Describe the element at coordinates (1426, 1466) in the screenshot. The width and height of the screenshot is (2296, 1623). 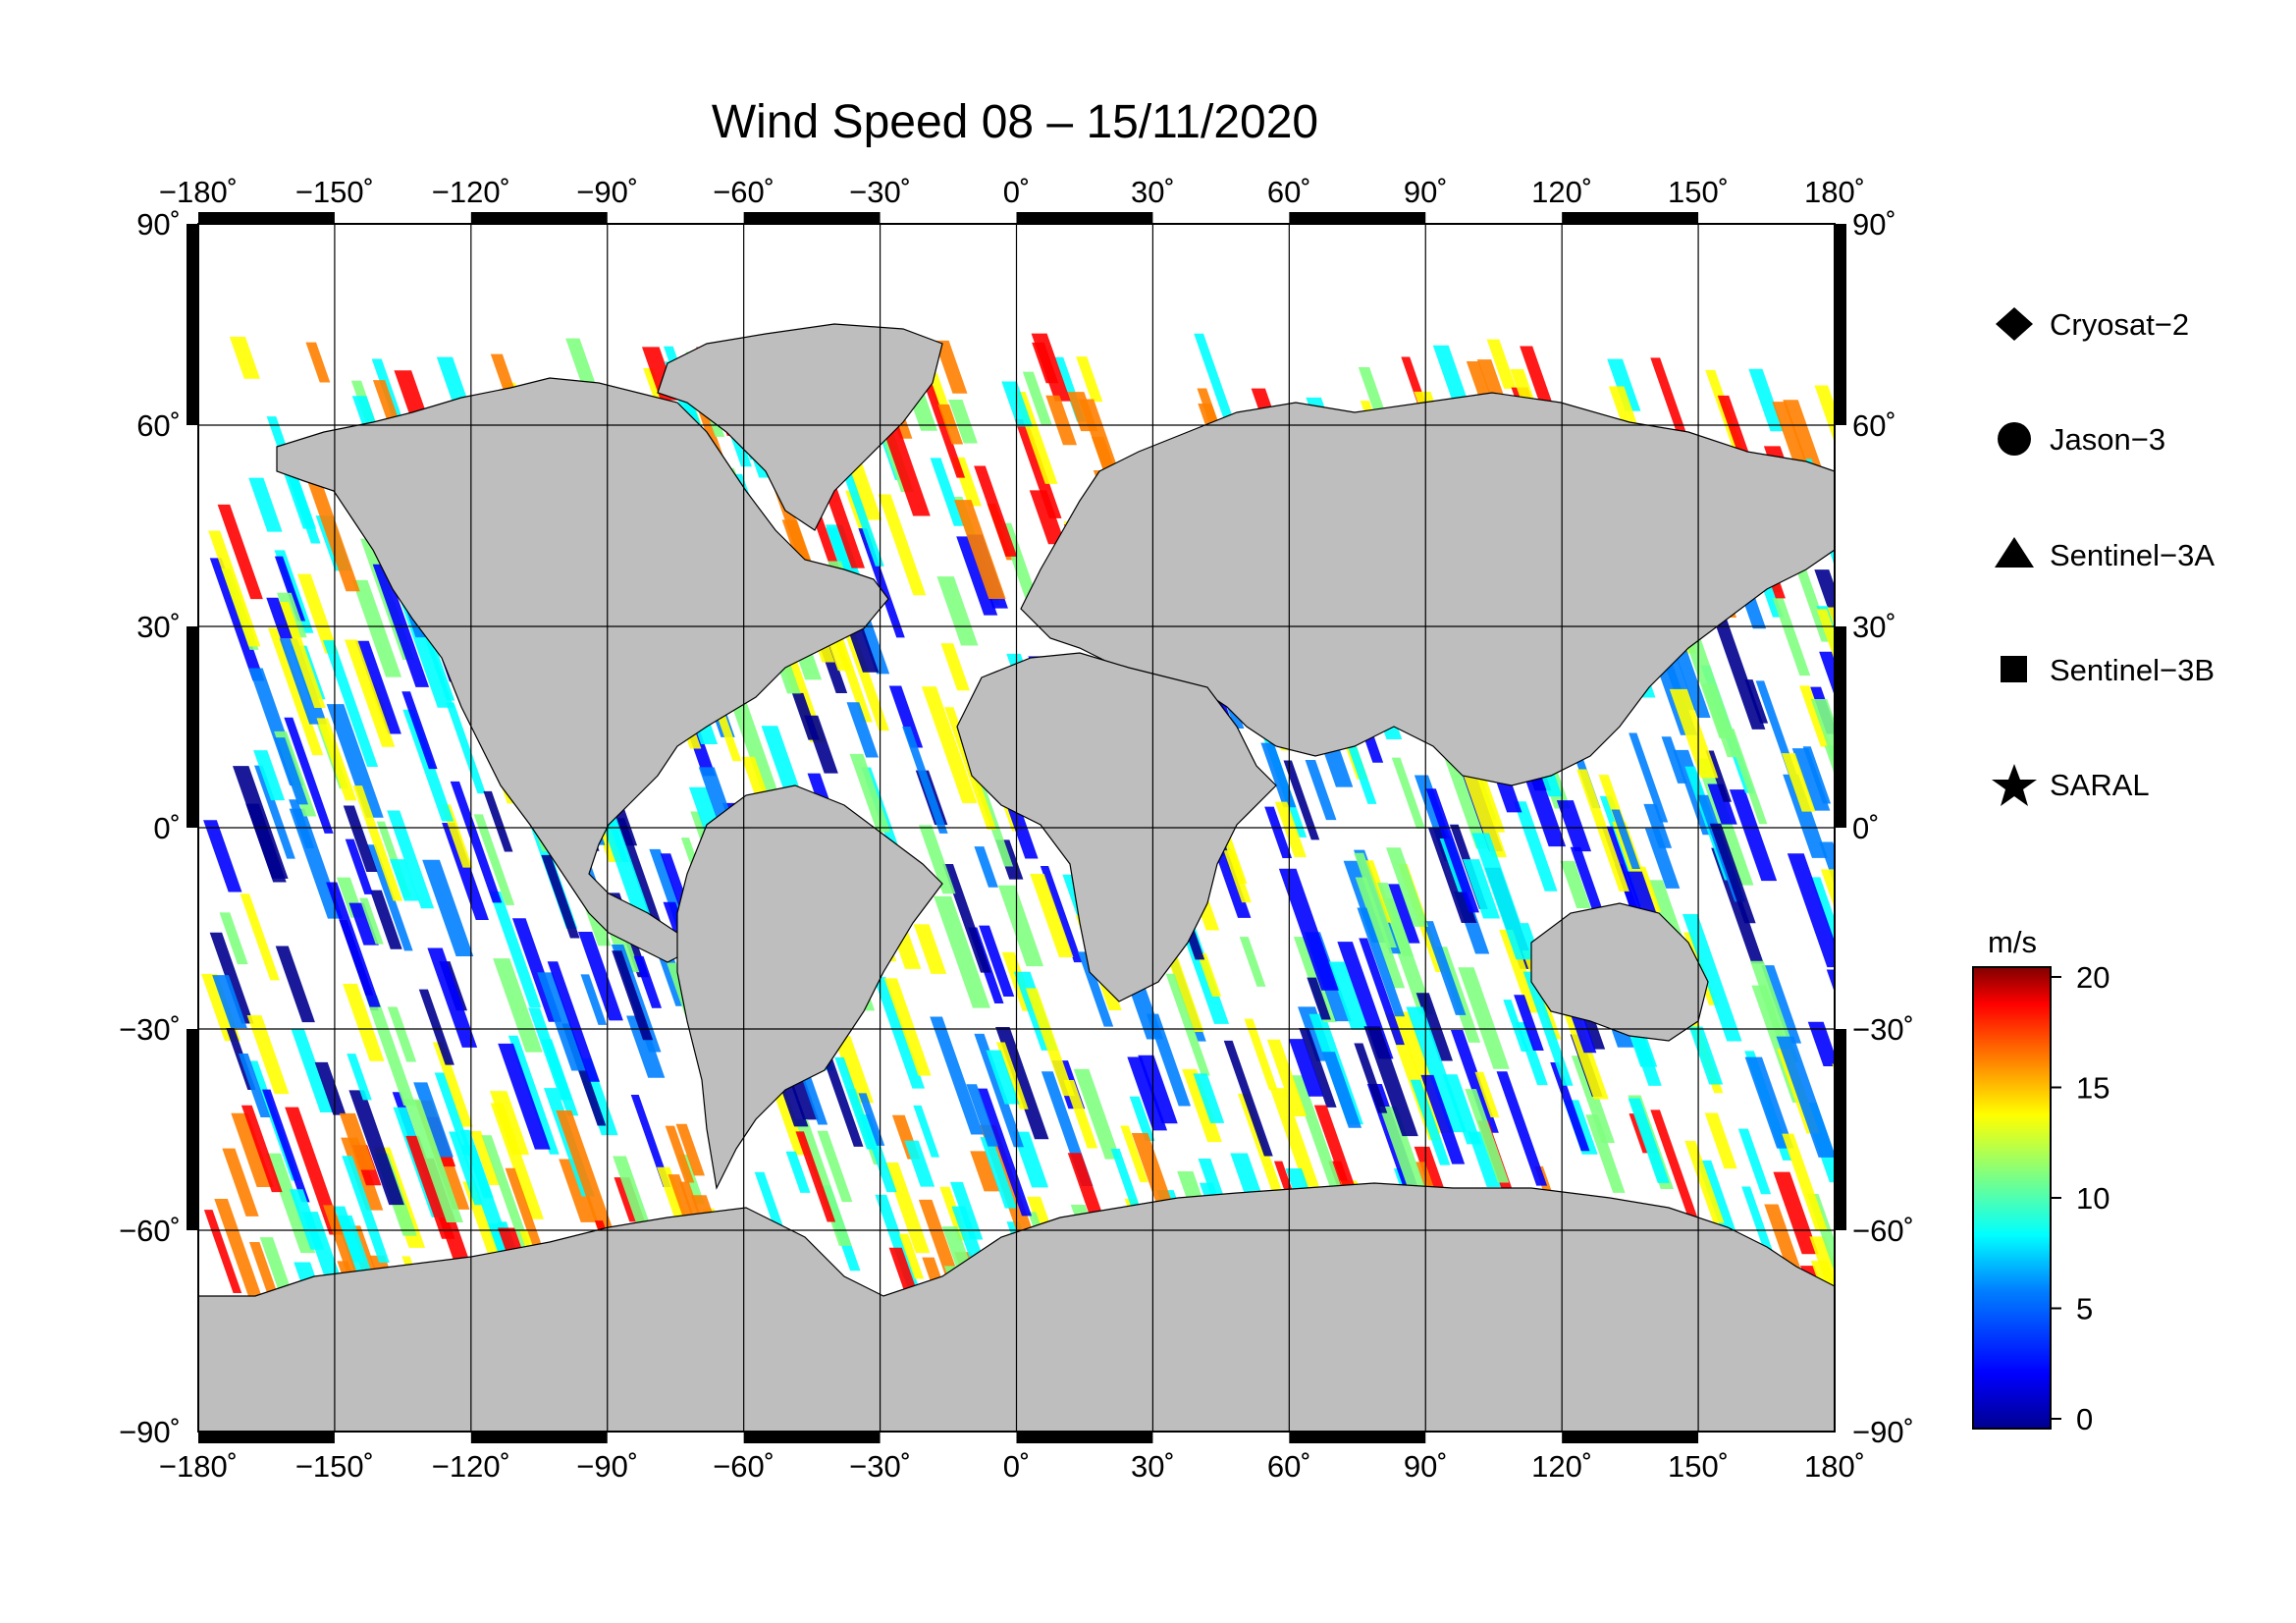
I see `lon-tick-label: 90˚` at that location.